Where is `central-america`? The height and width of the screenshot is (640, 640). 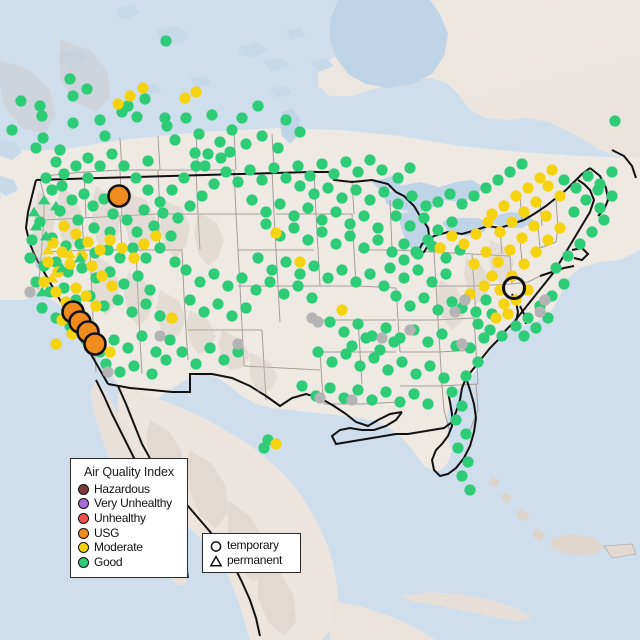 central-america is located at coordinates (383, 620).